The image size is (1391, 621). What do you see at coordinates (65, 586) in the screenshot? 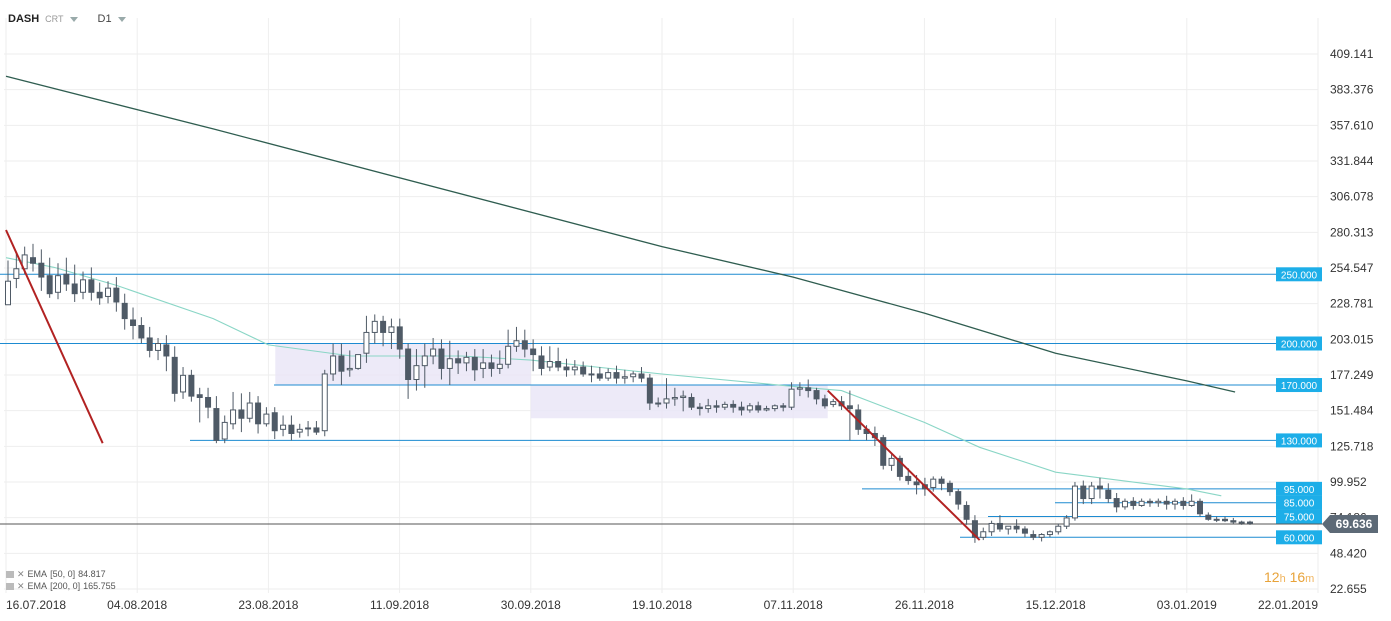
I see `legend-params: [200, 0]` at bounding box center [65, 586].